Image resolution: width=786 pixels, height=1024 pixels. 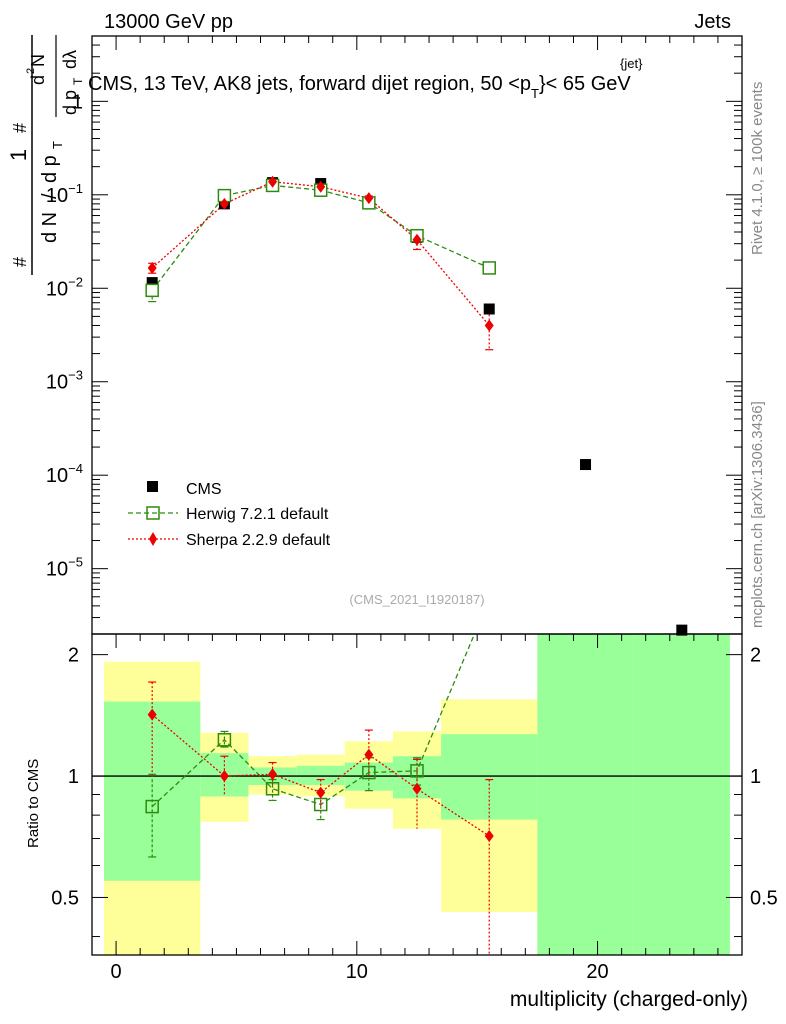 I want to click on x-tick-label-2: 20, so click(x=597, y=972).